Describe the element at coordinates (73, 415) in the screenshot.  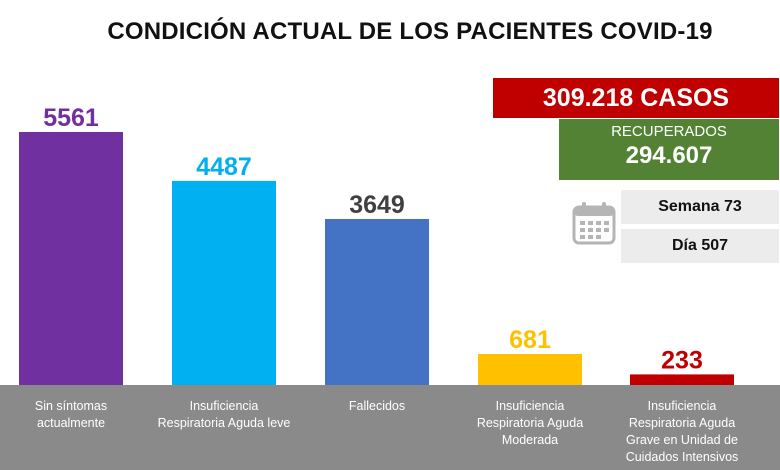
I see `category-label-1: Sin síntomas actualmente` at that location.